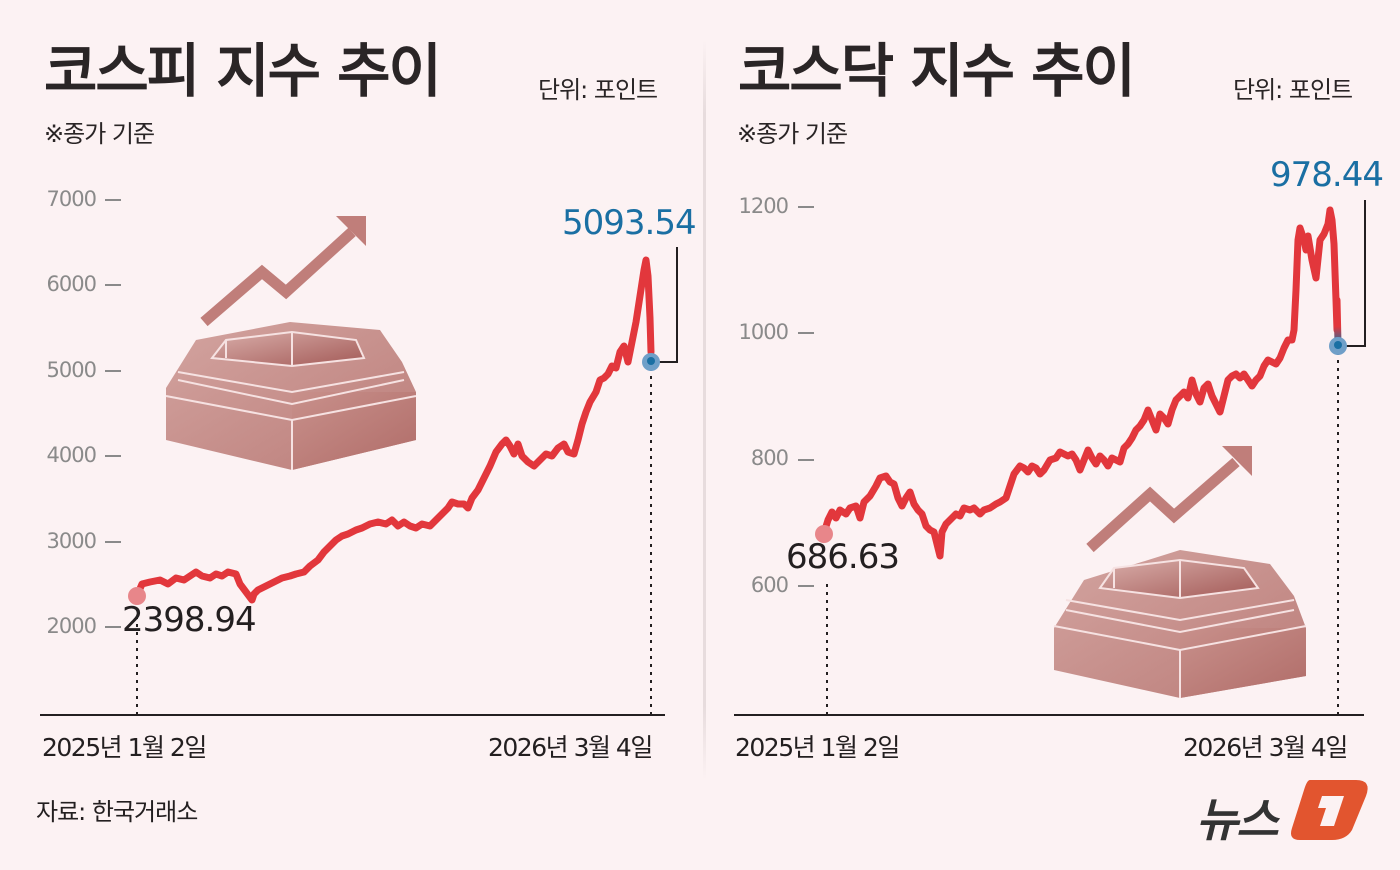 This screenshot has width=1400, height=870. Describe the element at coordinates (763, 206) in the screenshot. I see `y-tick: 1200` at that location.